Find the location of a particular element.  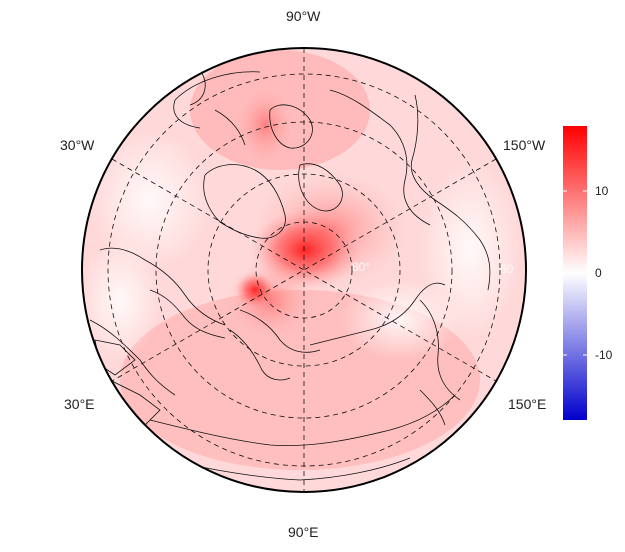

colorbar-ticks is located at coordinates (575, 273).